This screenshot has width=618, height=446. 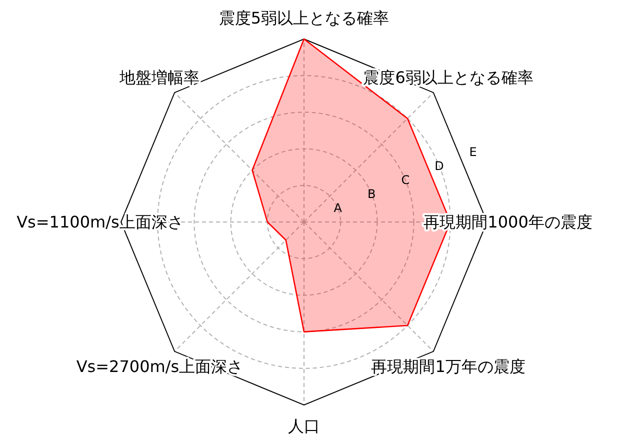 I want to click on y-tick-label: C, so click(x=405, y=179).